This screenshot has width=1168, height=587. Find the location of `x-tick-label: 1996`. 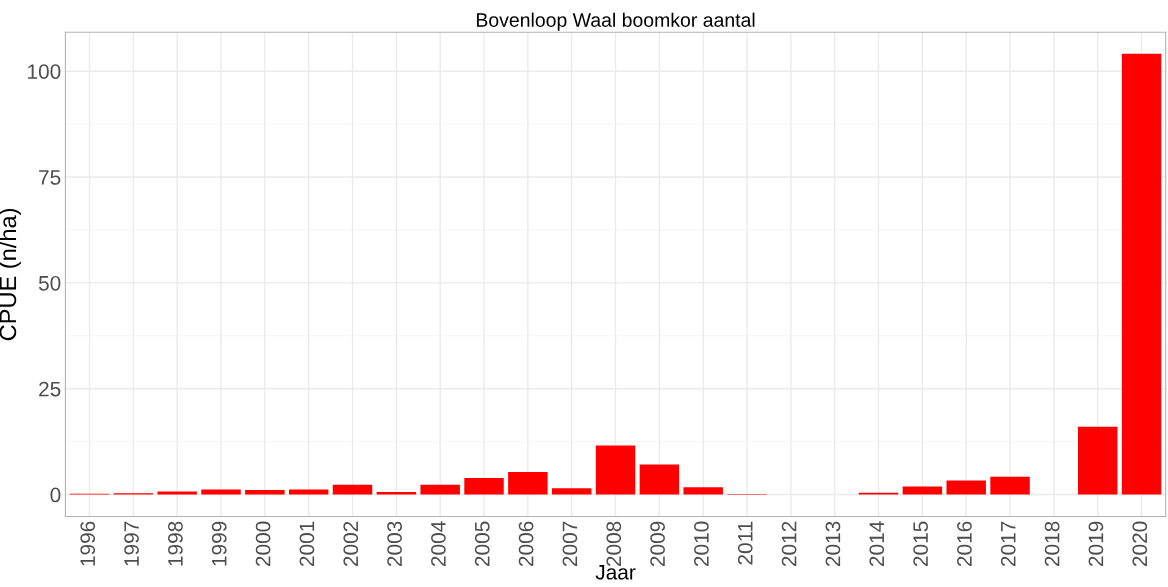

x-tick-label: 1996 is located at coordinates (88, 543).